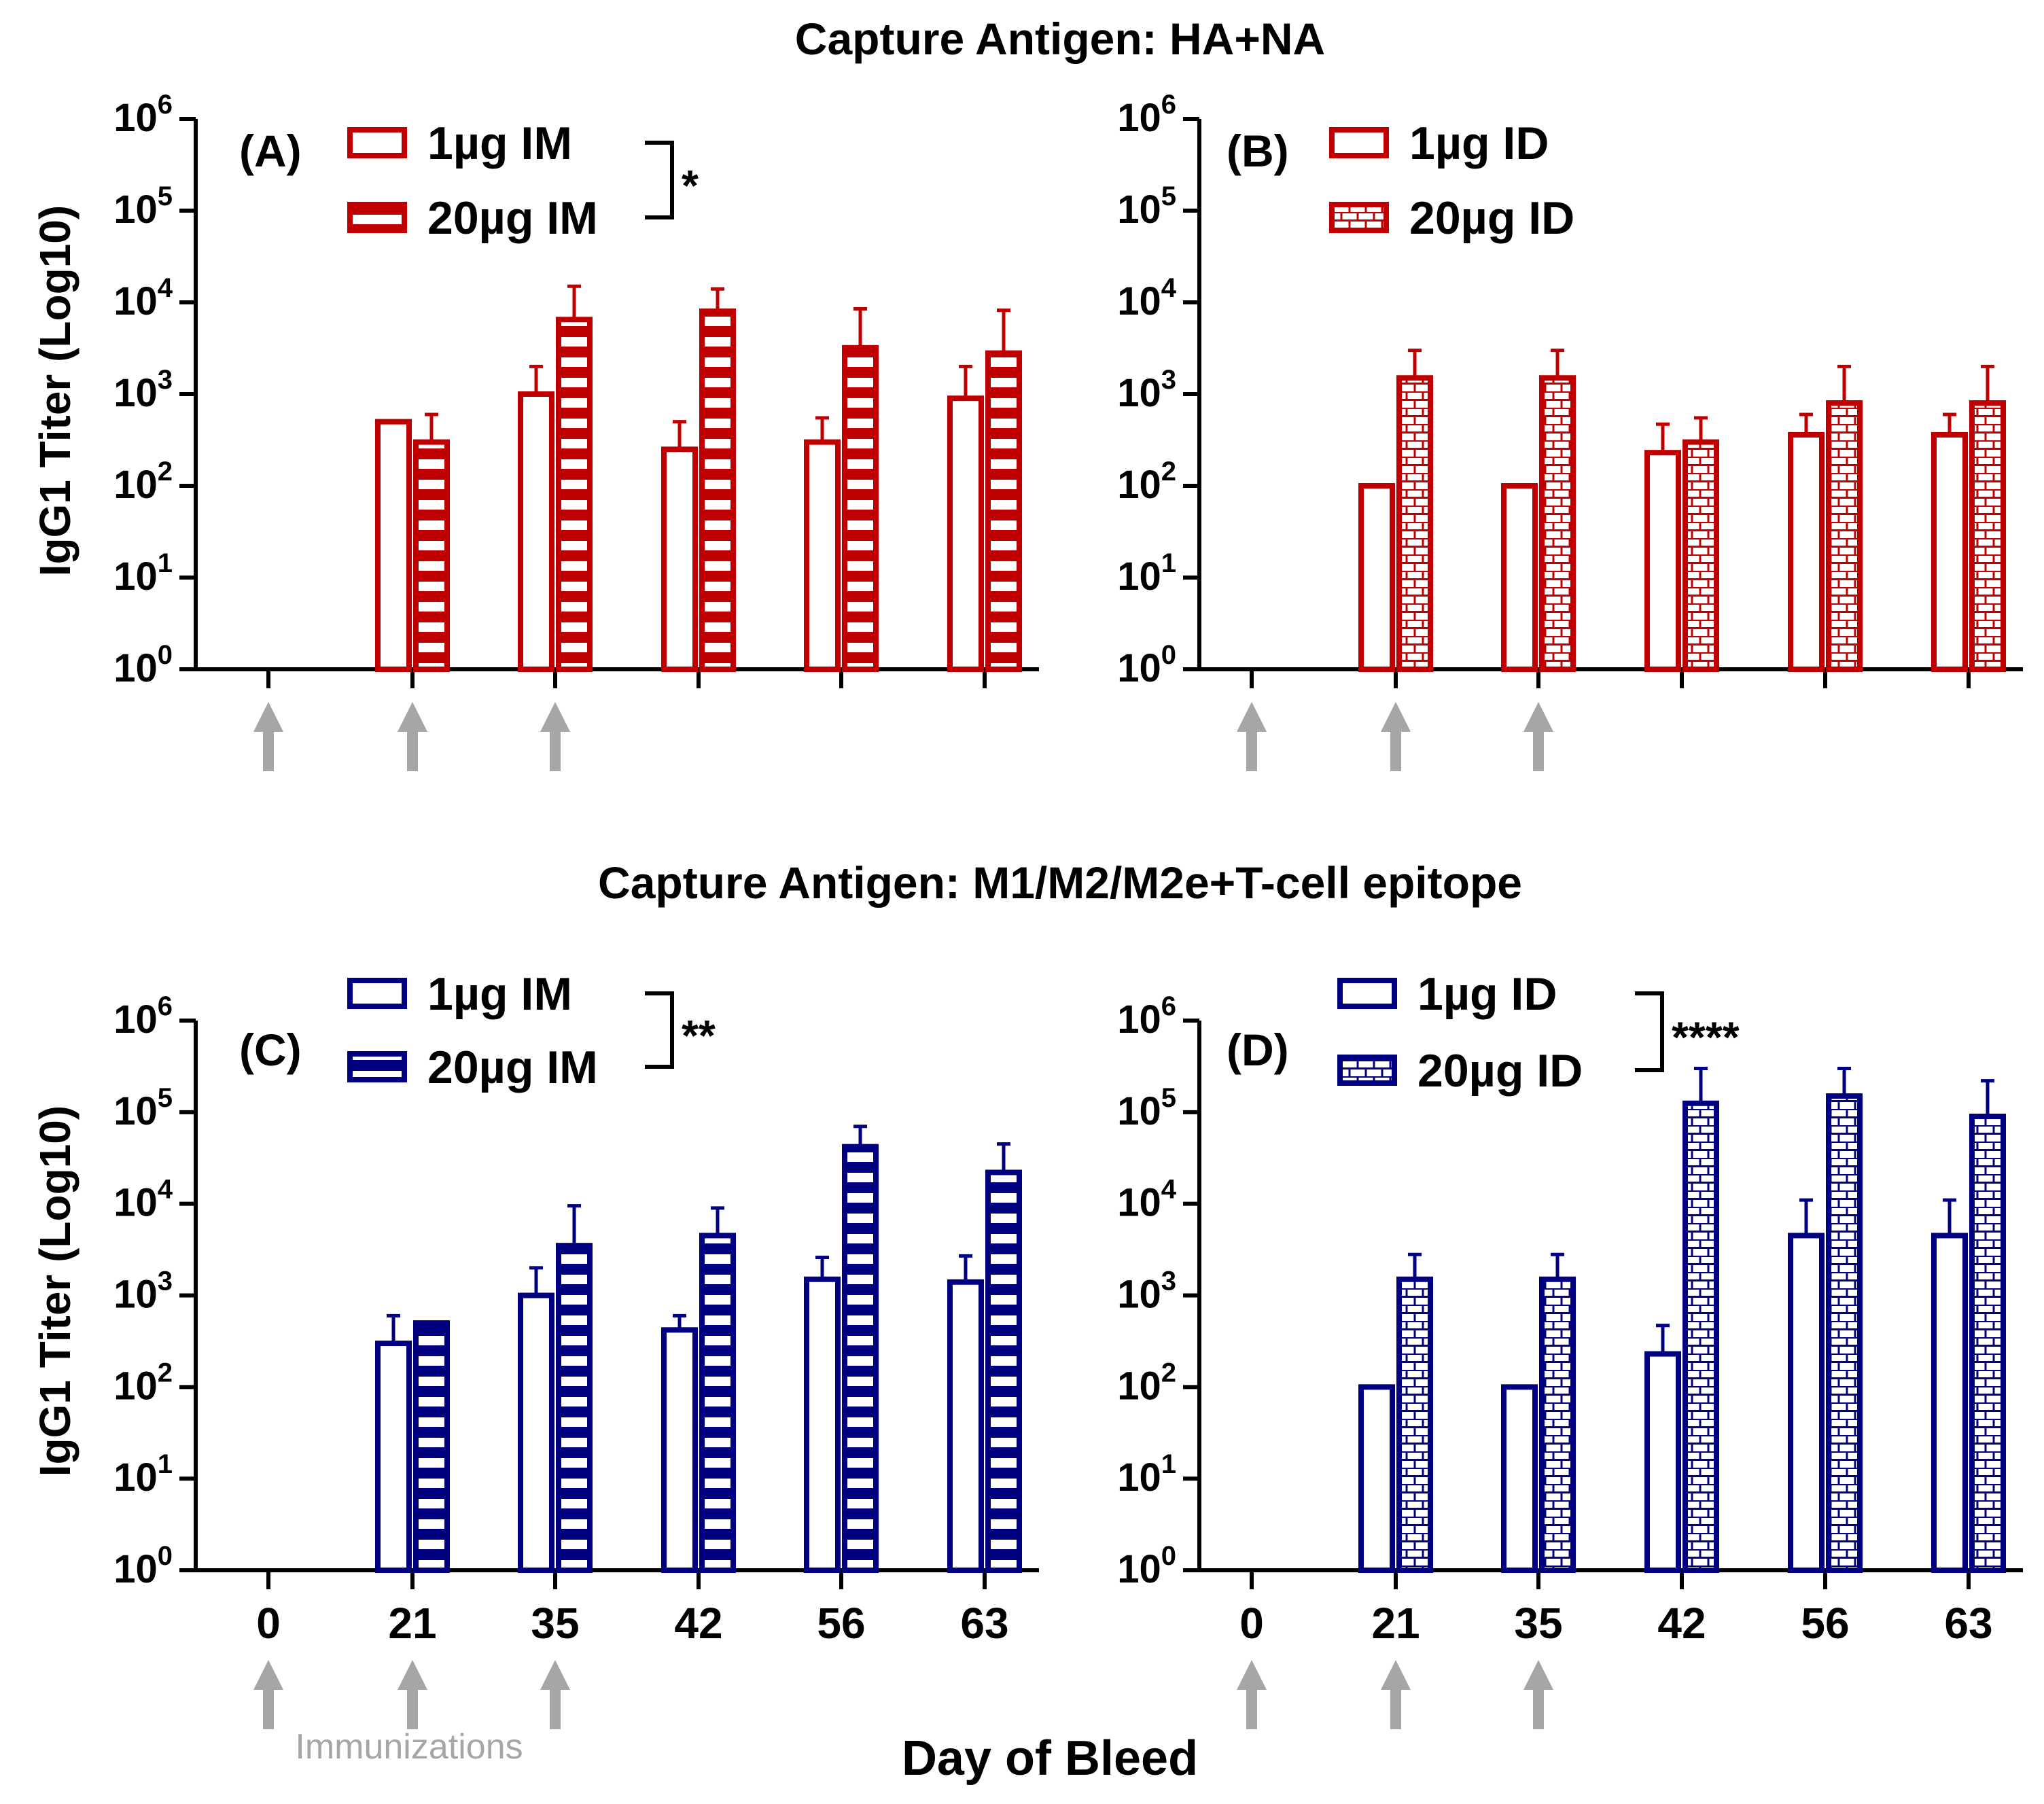 This screenshot has height=1804, width=2044. I want to click on significance-marker: *, so click(690, 185).